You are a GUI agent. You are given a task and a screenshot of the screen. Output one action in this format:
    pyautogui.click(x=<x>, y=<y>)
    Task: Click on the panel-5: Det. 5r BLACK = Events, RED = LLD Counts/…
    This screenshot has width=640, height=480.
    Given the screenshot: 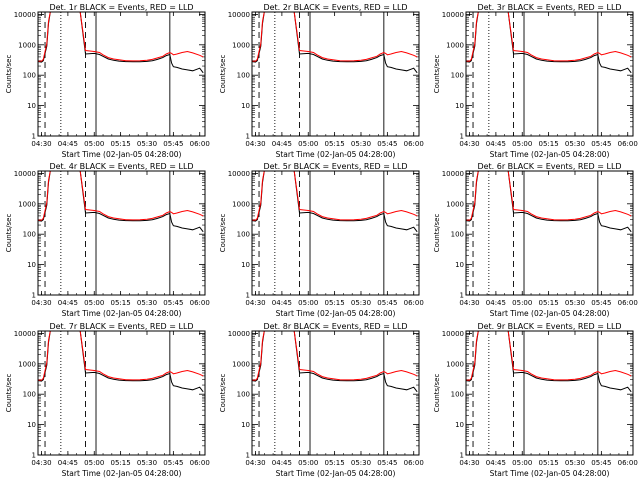 What is the action you would take?
    pyautogui.click(x=321, y=240)
    